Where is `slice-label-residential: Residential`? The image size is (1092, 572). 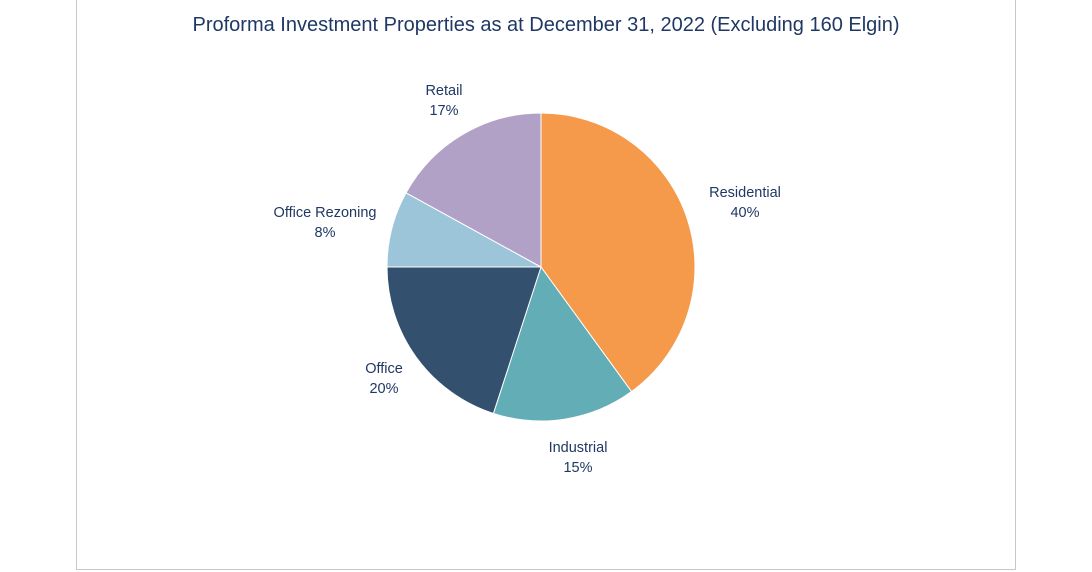
slice-label-residential: Residential is located at coordinates (745, 193).